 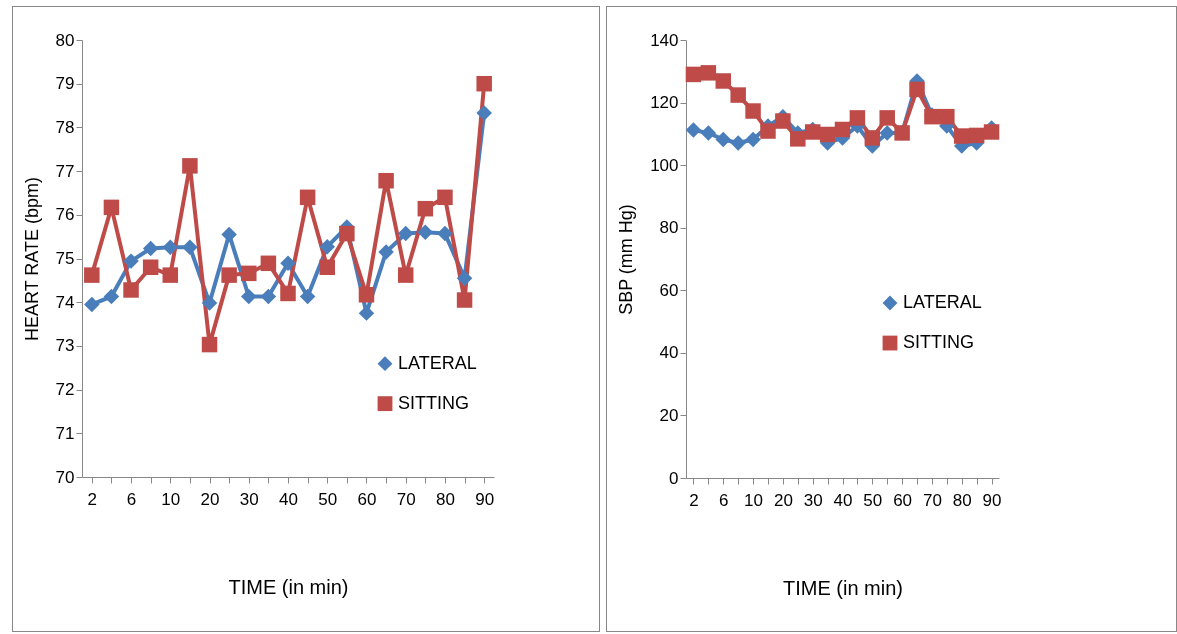 What do you see at coordinates (669, 415) in the screenshot?
I see `y-tick-label: 20` at bounding box center [669, 415].